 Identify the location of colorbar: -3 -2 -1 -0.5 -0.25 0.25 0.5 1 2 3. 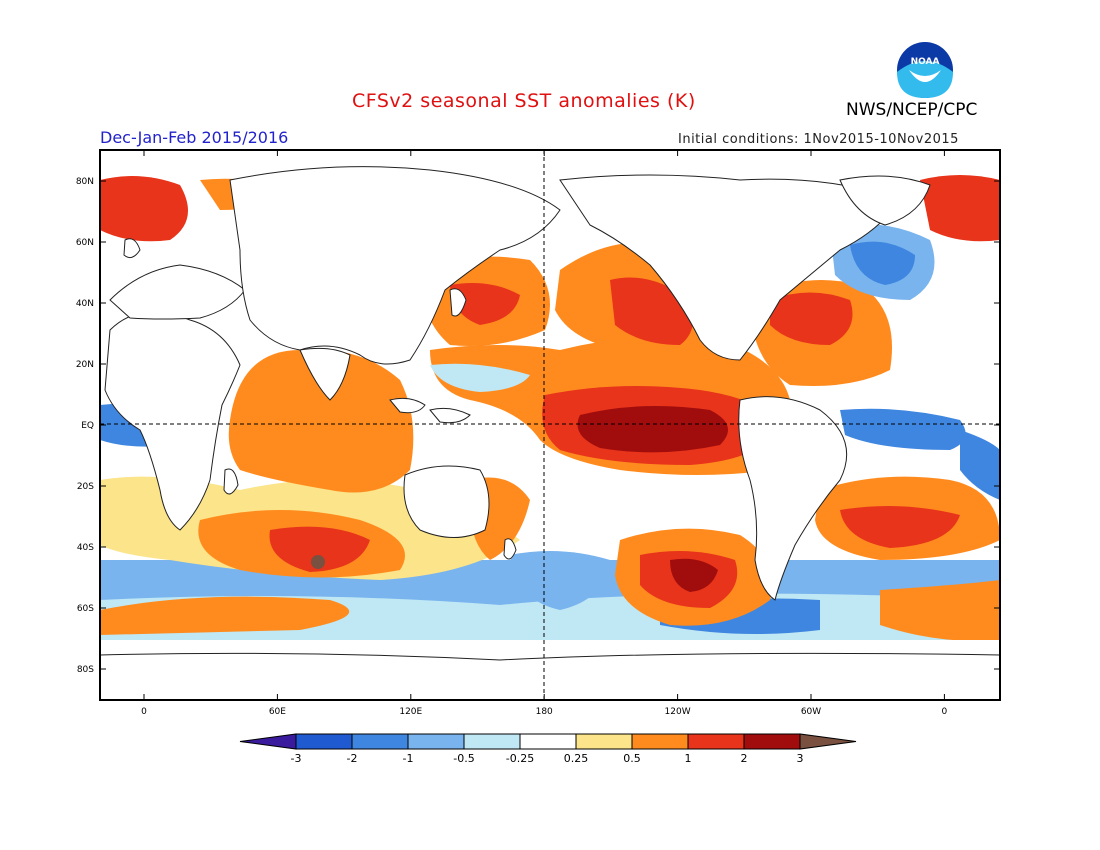
(548, 749).